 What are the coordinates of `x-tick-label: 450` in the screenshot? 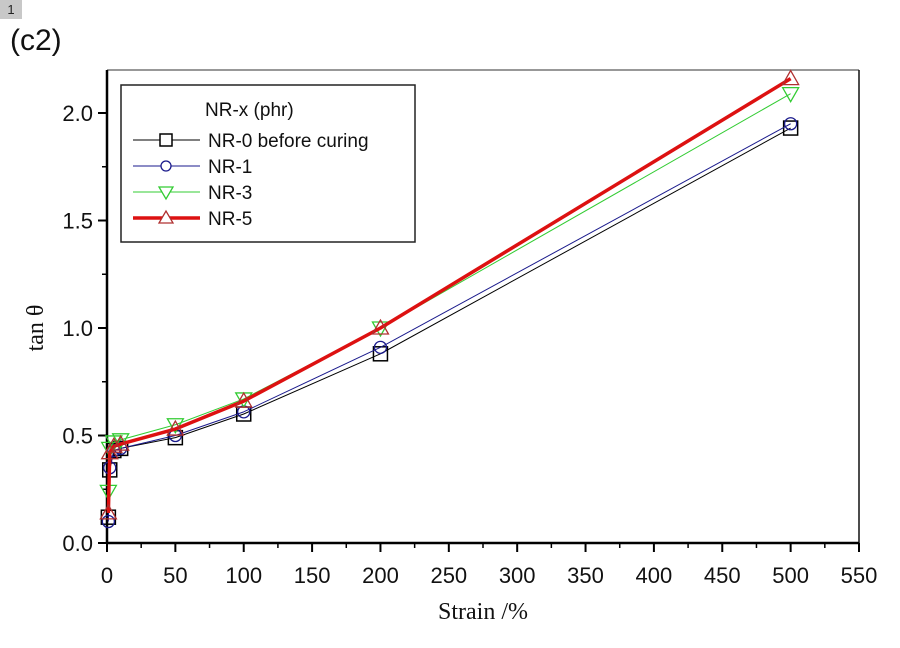 It's located at (722, 575).